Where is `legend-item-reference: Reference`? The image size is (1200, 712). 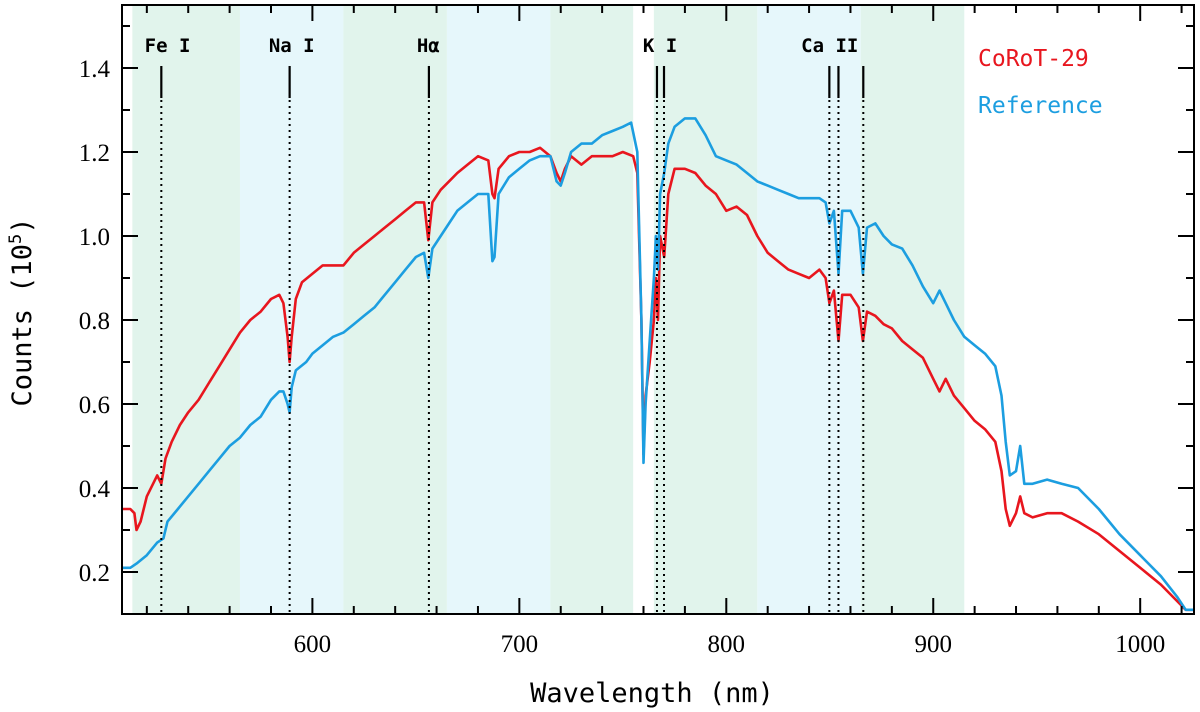
legend-item-reference: Reference is located at coordinates (1040, 106).